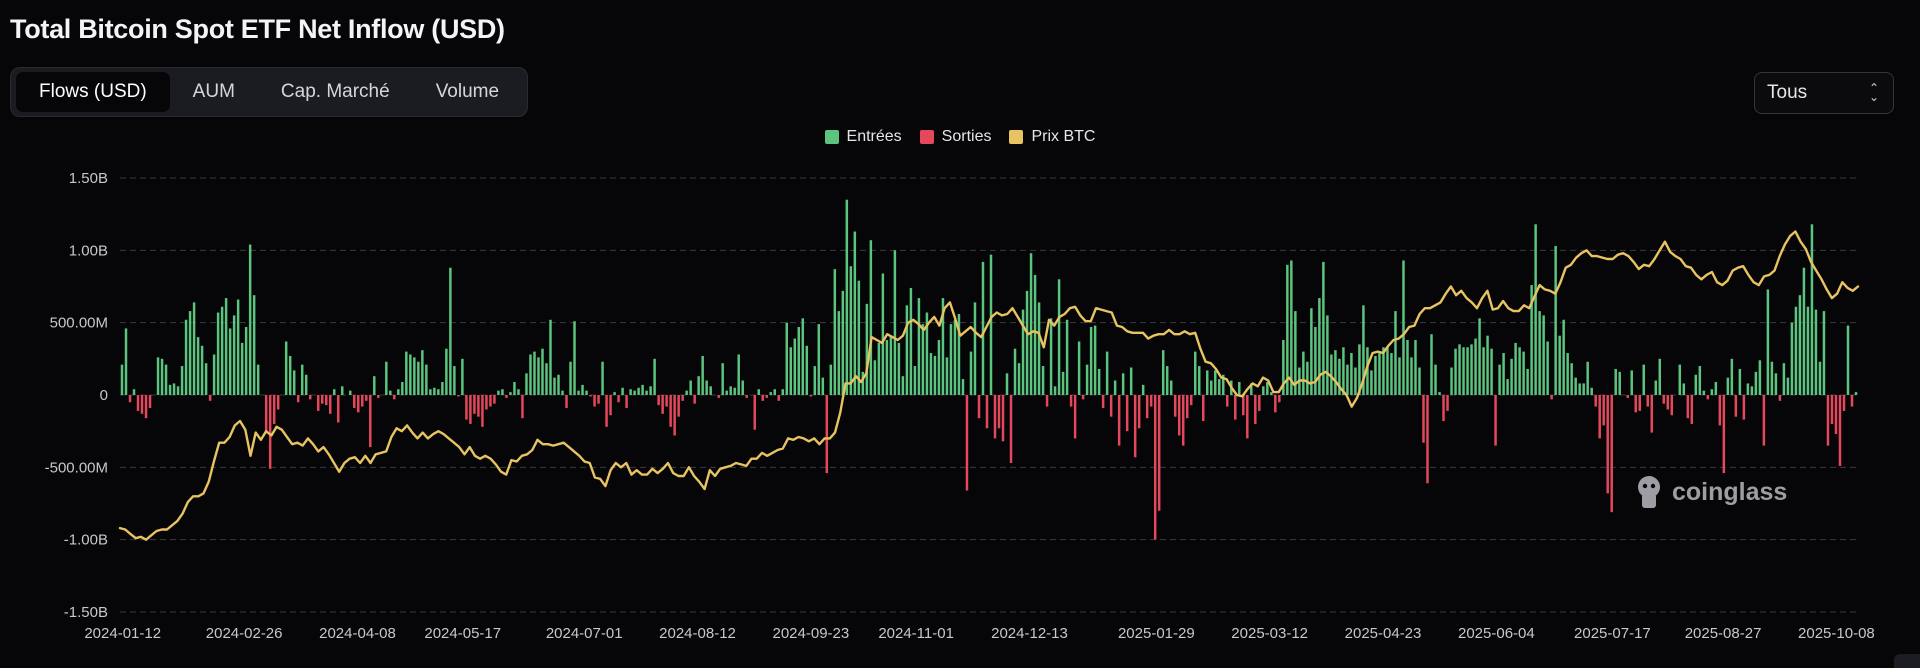  What do you see at coordinates (93, 92) in the screenshot?
I see `tab-flows: Flows (USD)` at bounding box center [93, 92].